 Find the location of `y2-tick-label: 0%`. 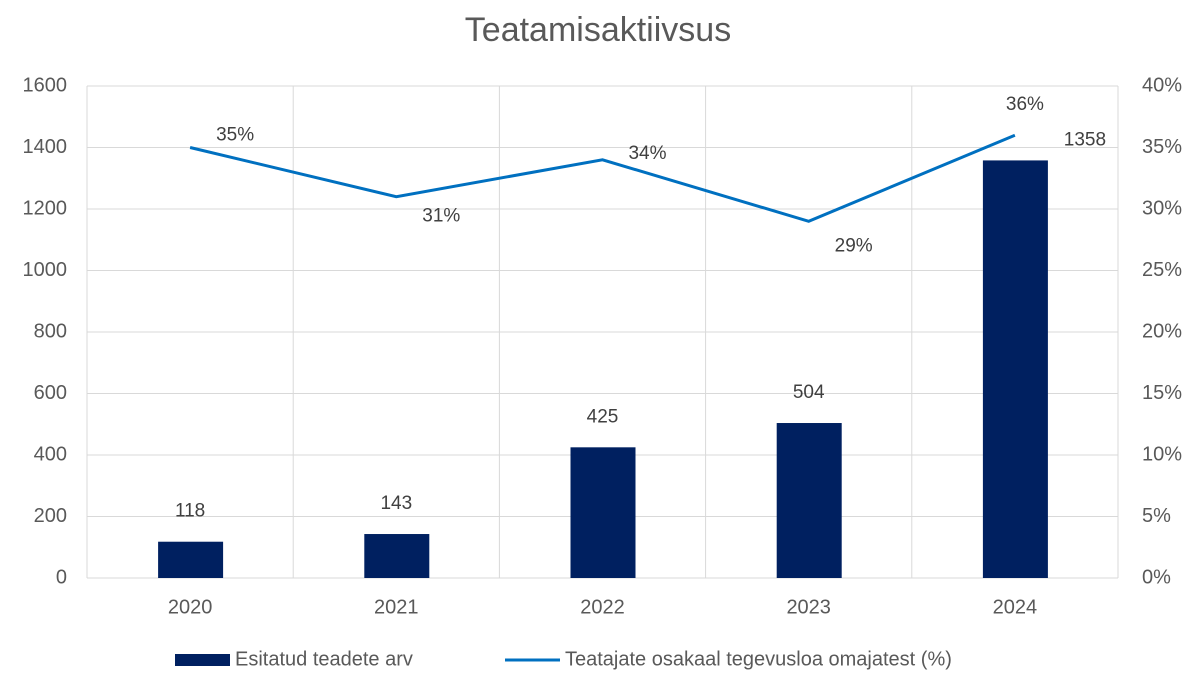

y2-tick-label: 0% is located at coordinates (1156, 577).